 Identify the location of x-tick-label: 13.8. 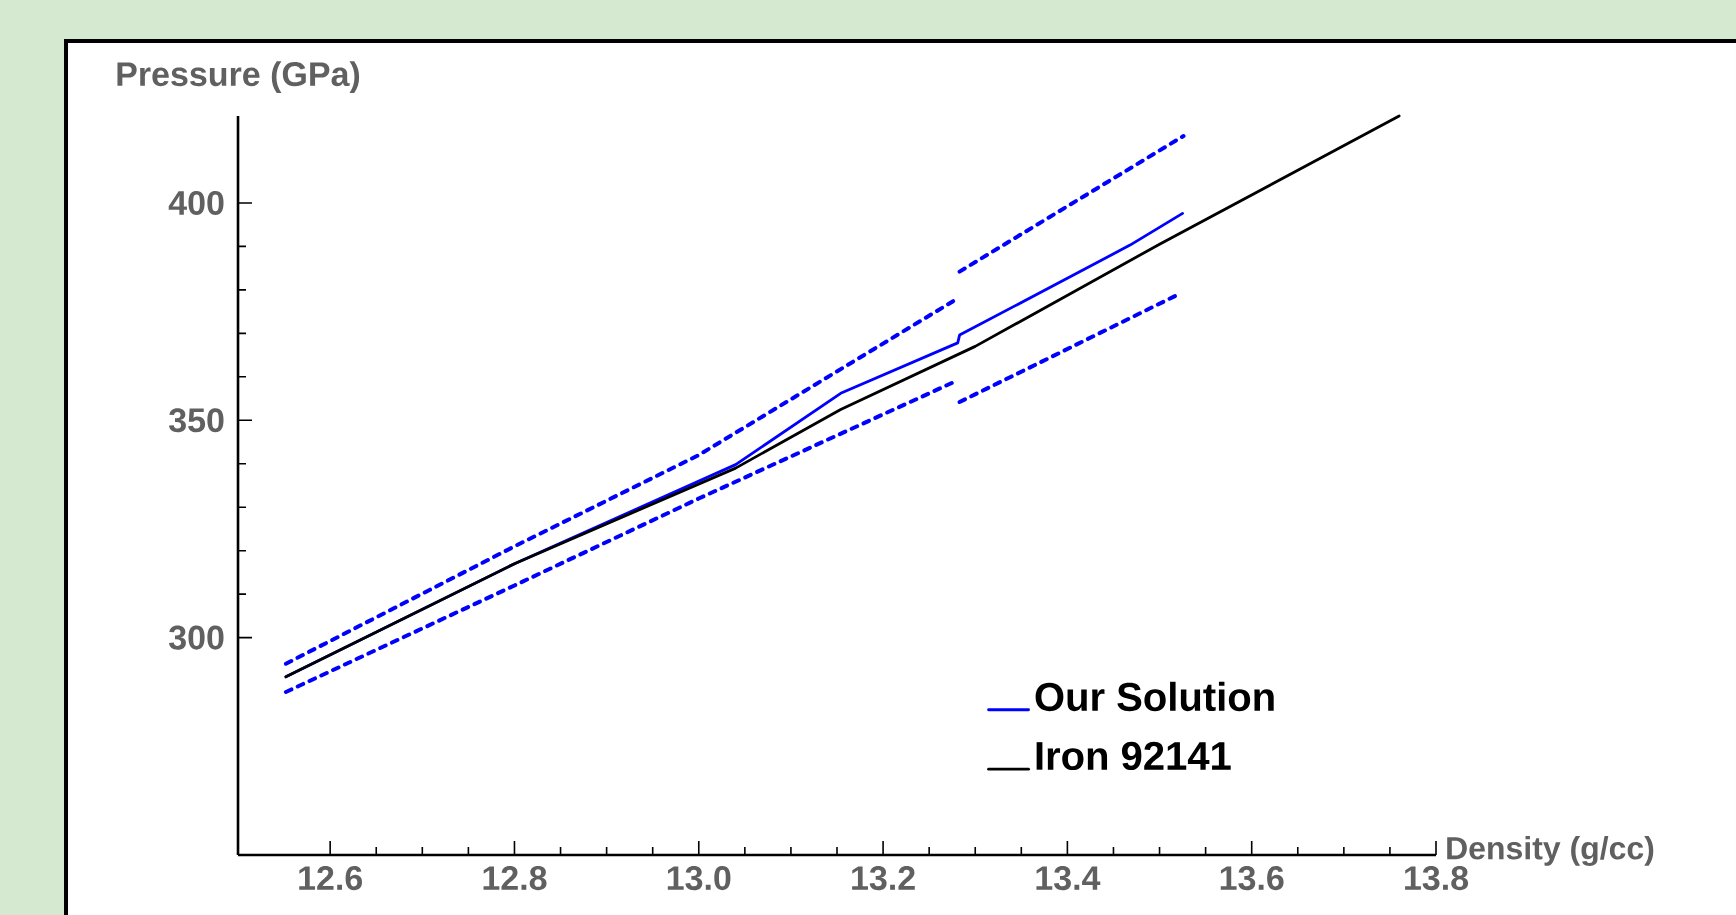
(1437, 878).